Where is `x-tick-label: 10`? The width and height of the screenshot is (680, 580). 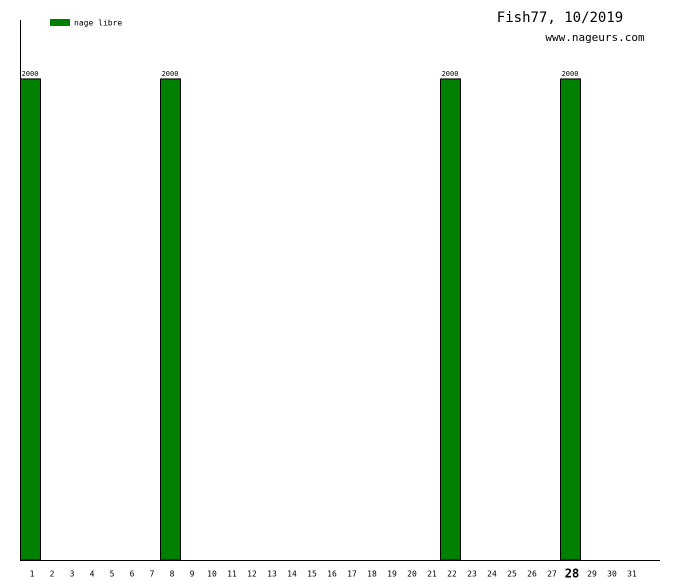
x-tick-label: 10 is located at coordinates (212, 574).